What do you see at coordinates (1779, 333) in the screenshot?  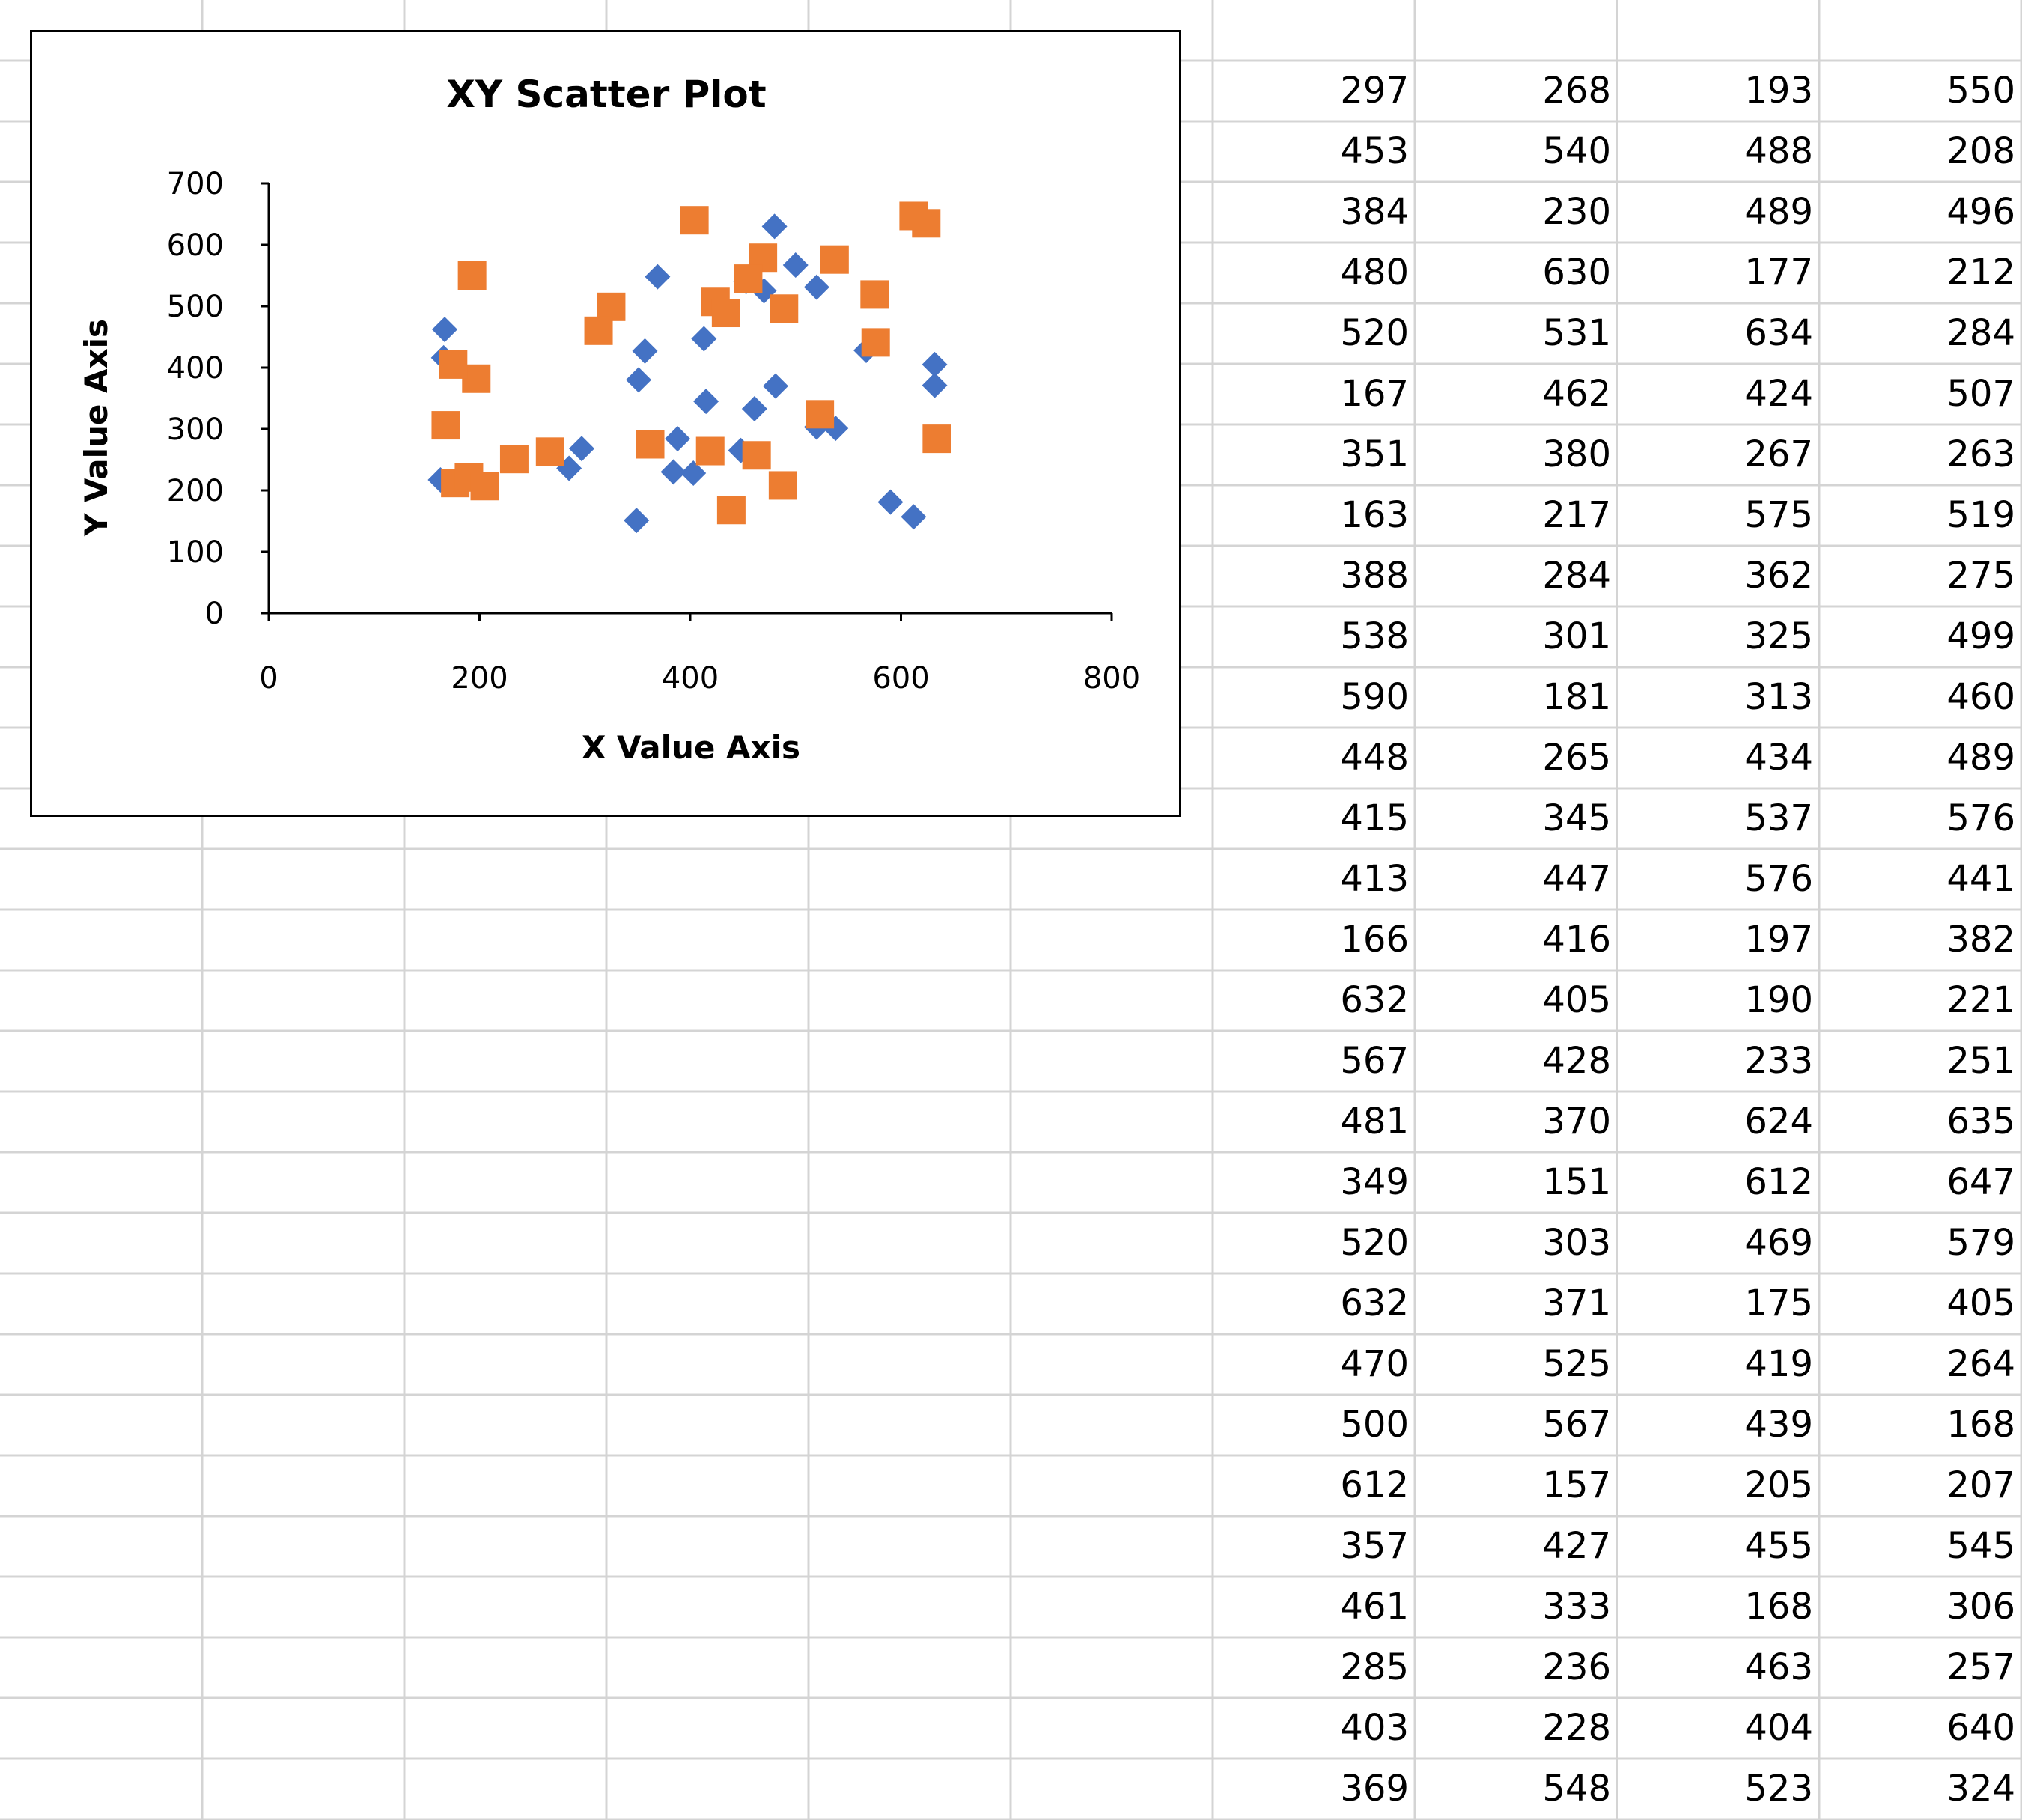 I see `cell-I-5: 634` at bounding box center [1779, 333].